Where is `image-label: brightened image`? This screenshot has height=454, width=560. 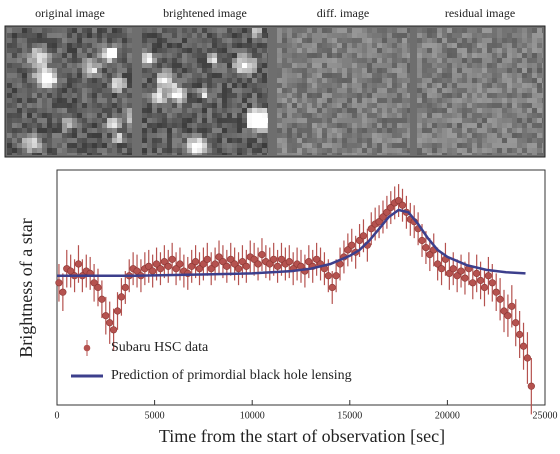
image-label: brightened image is located at coordinates (205, 13).